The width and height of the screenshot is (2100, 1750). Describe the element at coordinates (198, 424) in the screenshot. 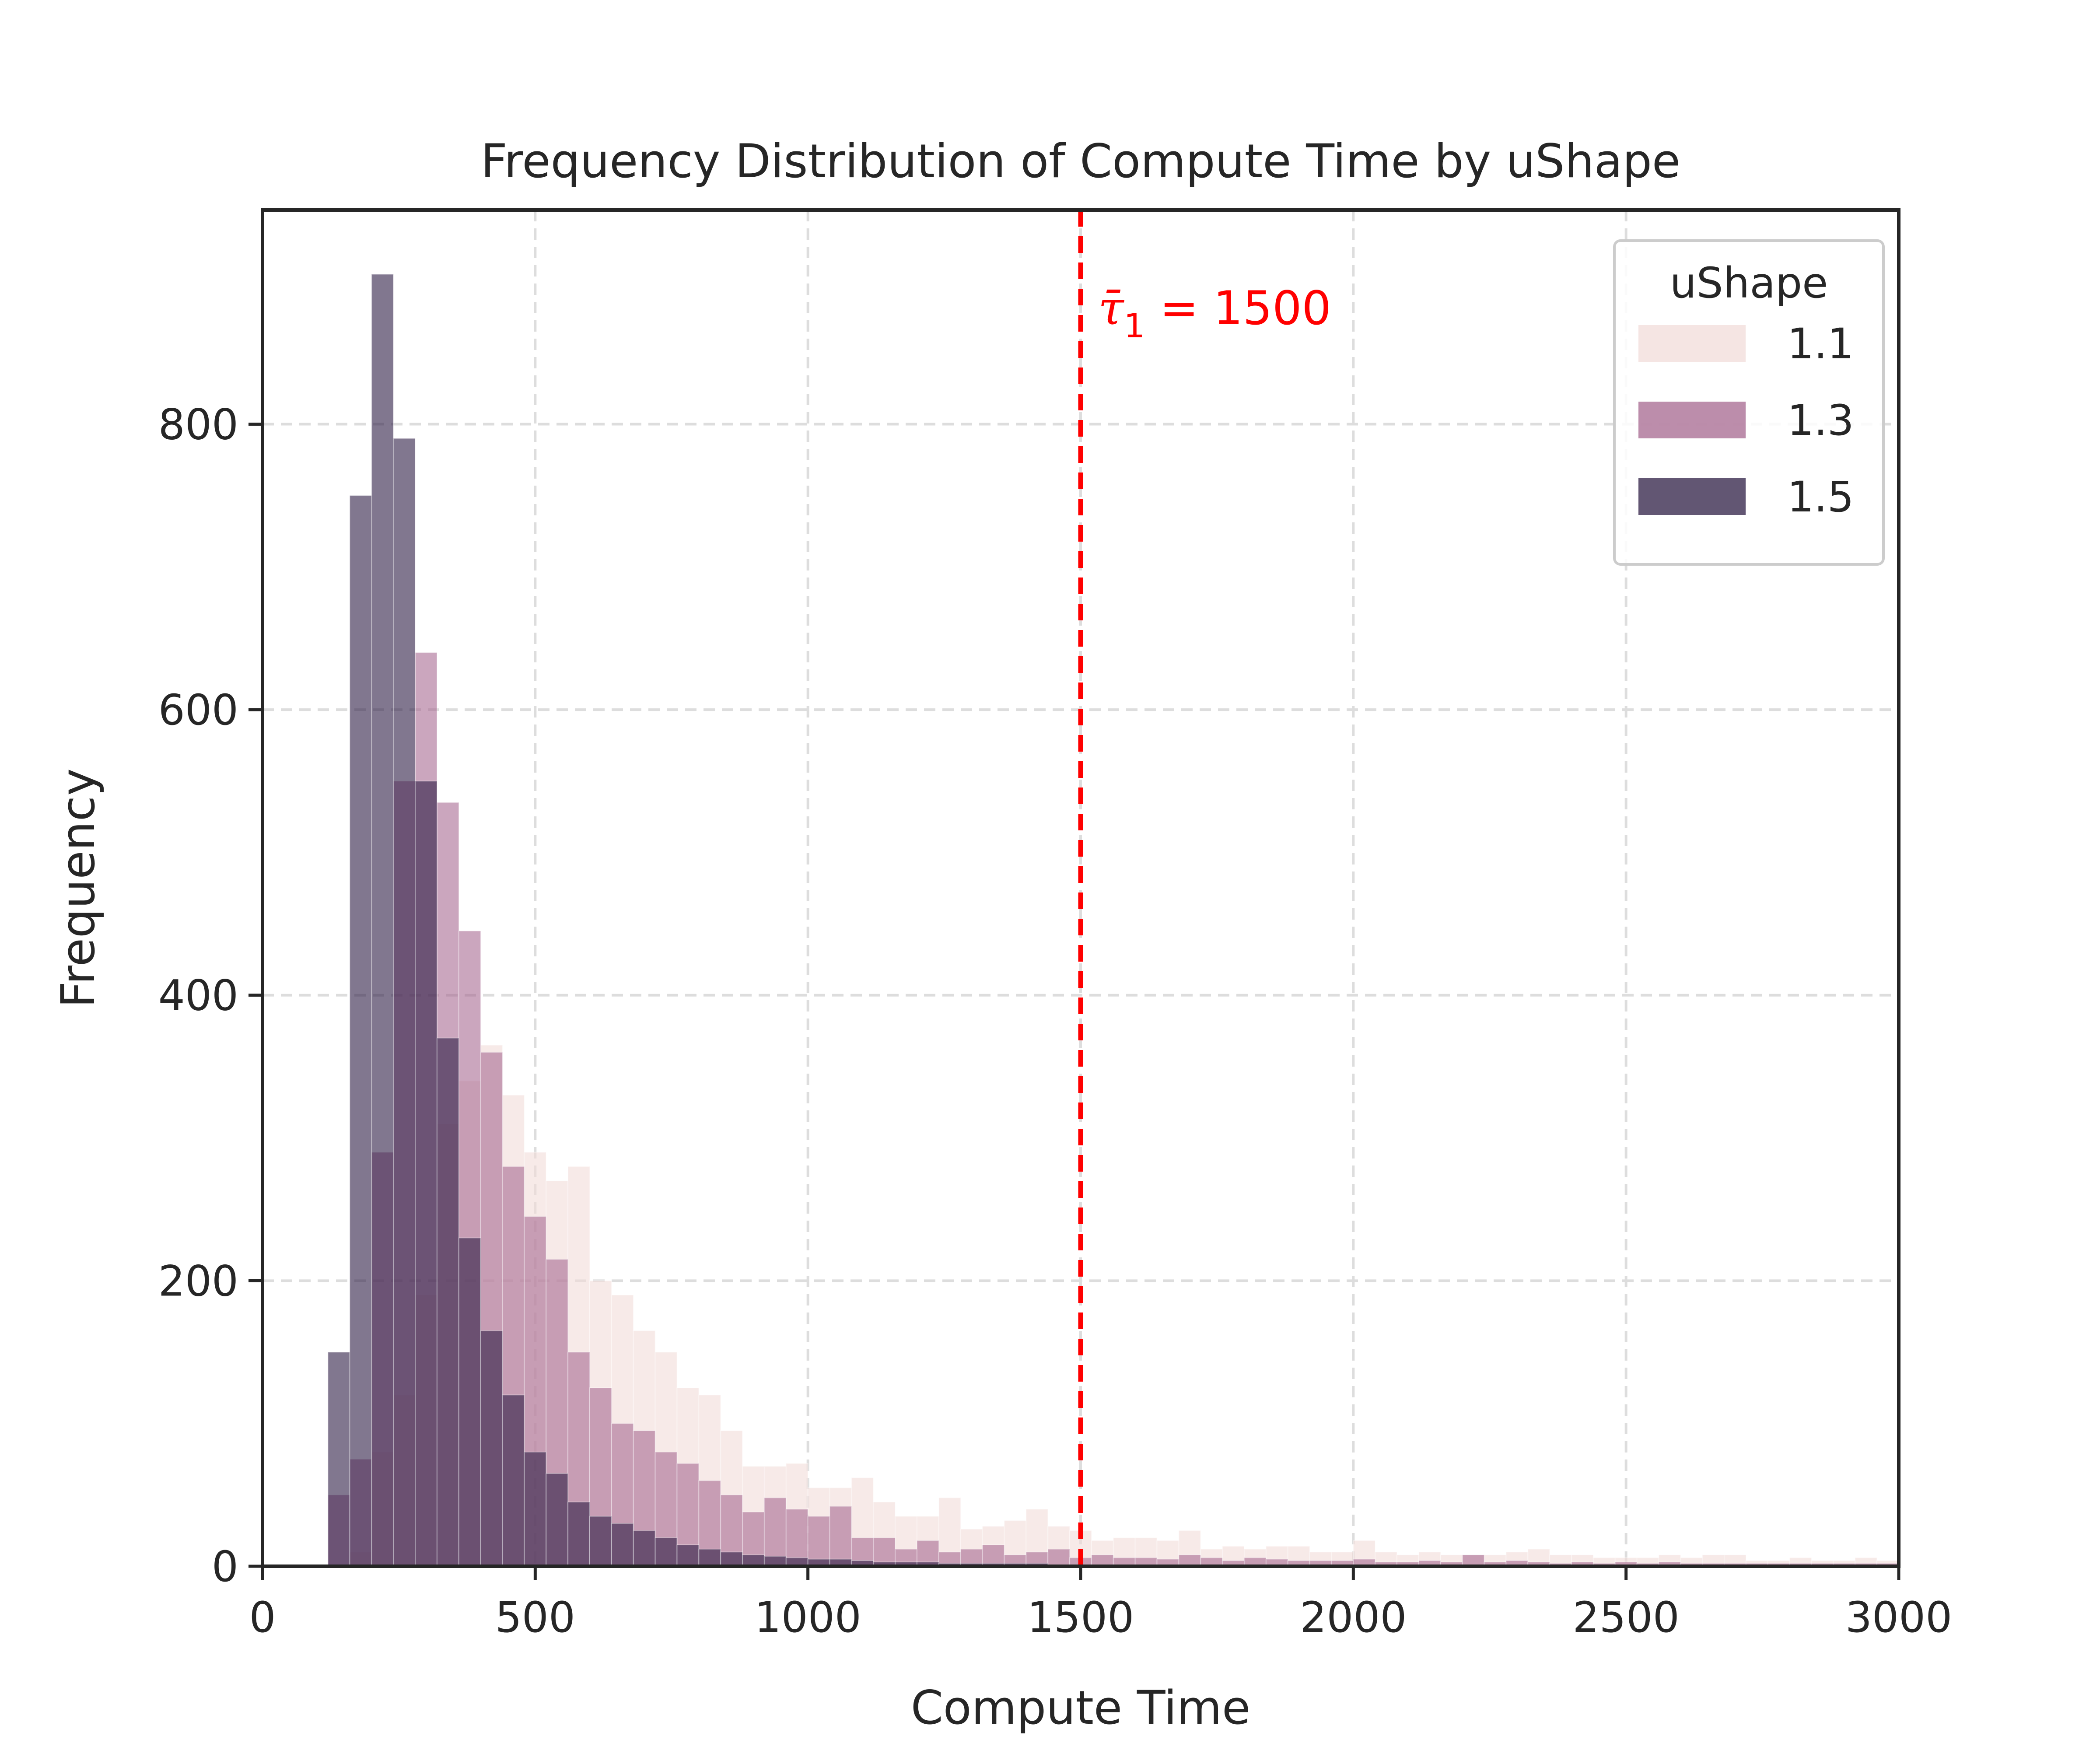

I see `y-tick-label: 800` at that location.